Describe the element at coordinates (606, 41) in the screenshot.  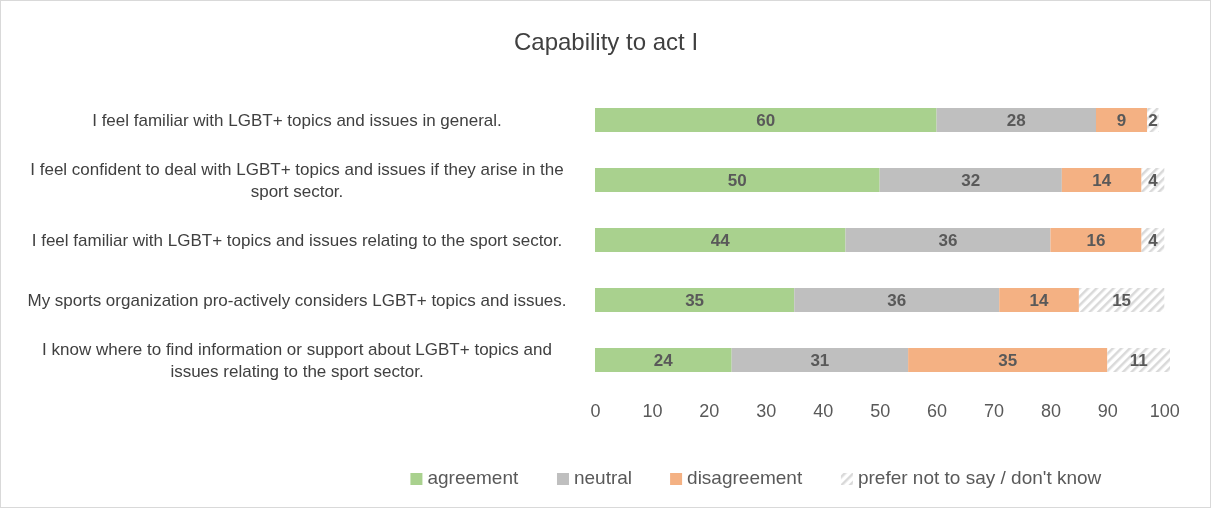
I see `chart-title: Capability to act I` at that location.